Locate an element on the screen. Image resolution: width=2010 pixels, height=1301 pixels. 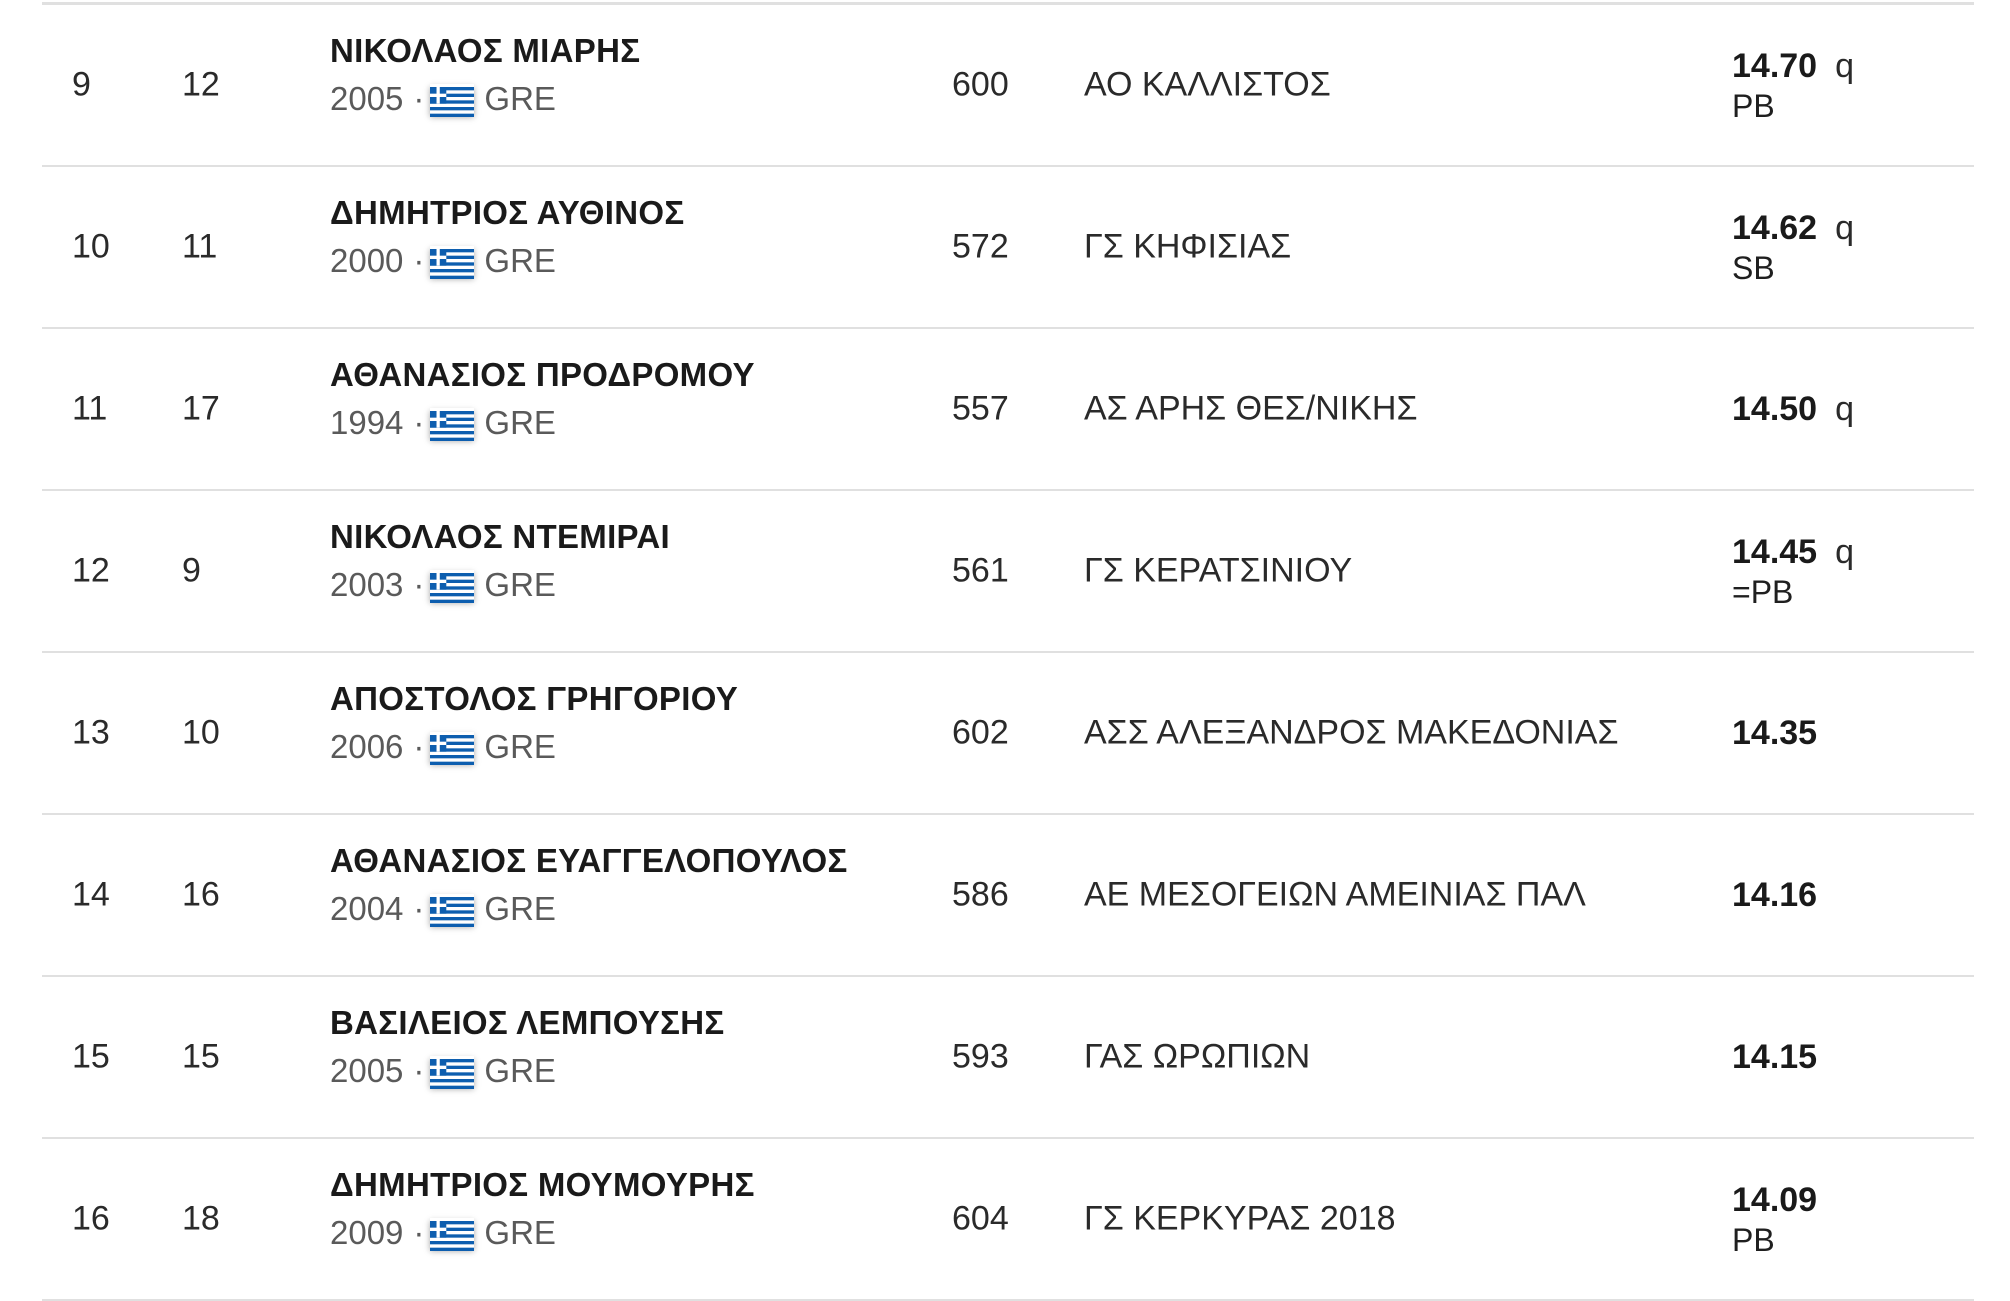
lane: 15 is located at coordinates (201, 1056).